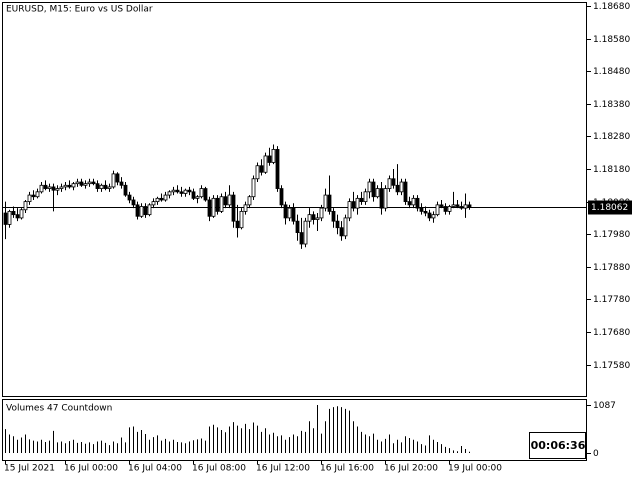  What do you see at coordinates (611, 366) in the screenshot?
I see `y-tick-label: 1.17580` at bounding box center [611, 366].